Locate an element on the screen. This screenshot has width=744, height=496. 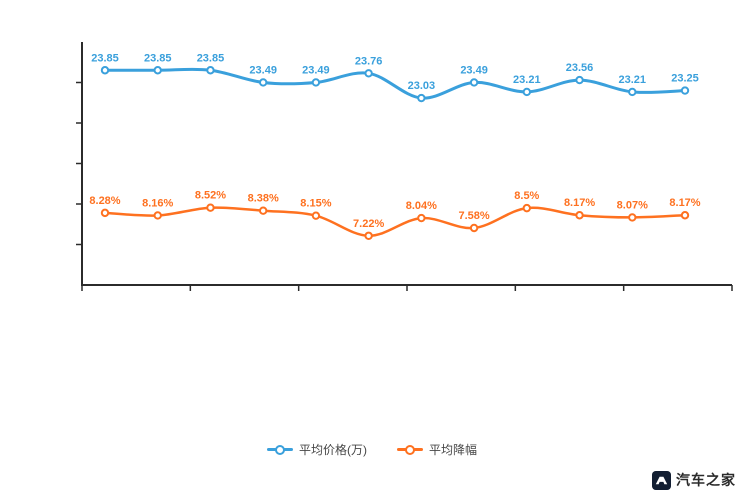
data-point-label: 8.04% is located at coordinates (421, 206).